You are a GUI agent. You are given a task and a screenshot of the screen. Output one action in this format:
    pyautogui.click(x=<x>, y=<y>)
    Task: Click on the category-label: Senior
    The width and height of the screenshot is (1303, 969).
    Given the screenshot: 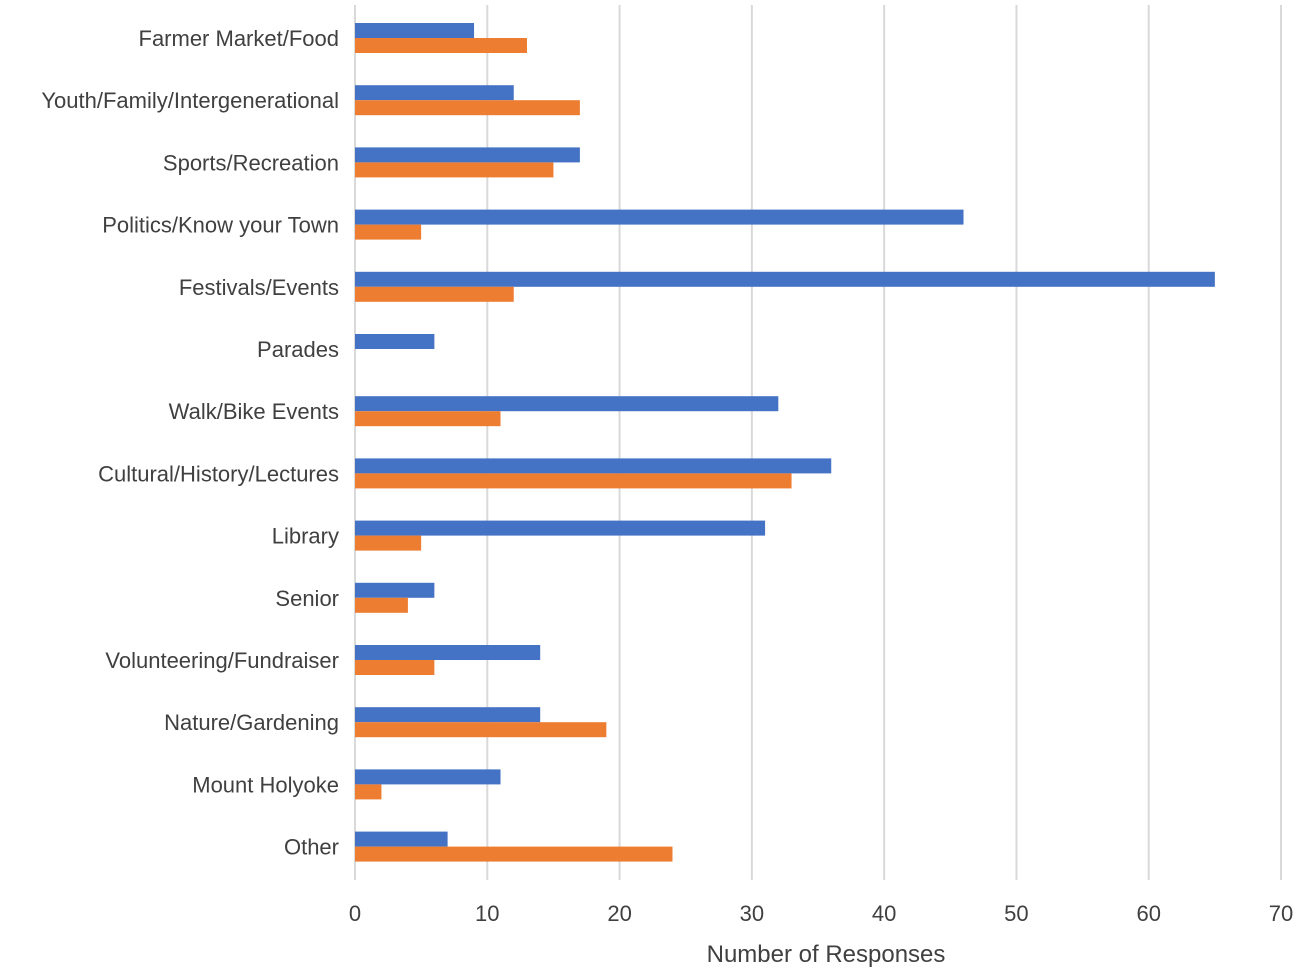 What is the action you would take?
    pyautogui.click(x=307, y=598)
    